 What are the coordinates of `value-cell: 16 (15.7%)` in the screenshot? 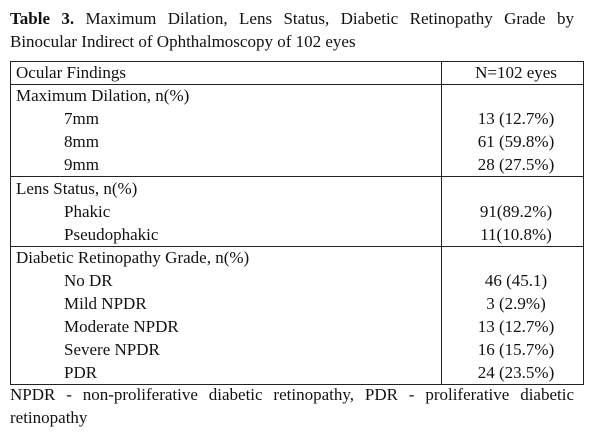 It's located at (516, 350).